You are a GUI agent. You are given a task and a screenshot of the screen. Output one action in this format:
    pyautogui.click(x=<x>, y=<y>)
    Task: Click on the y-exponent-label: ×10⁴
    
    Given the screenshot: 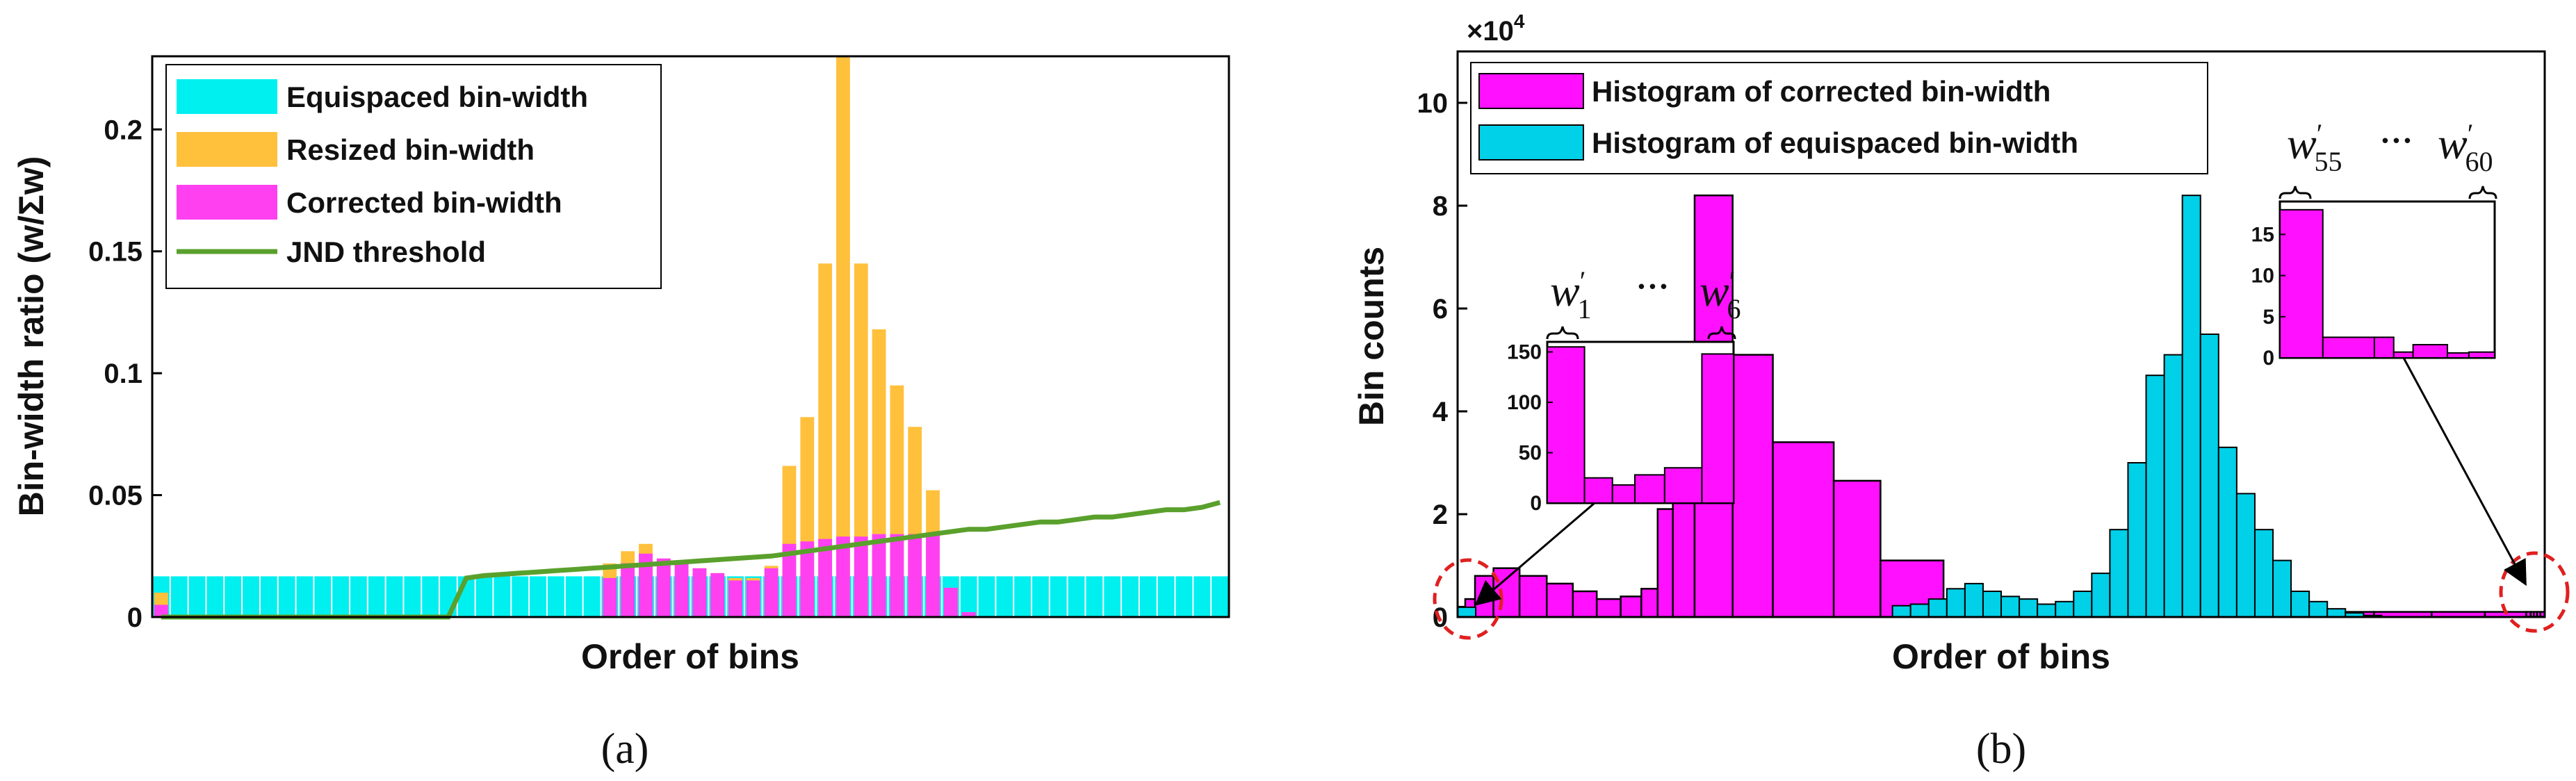 What is the action you would take?
    pyautogui.click(x=1496, y=28)
    